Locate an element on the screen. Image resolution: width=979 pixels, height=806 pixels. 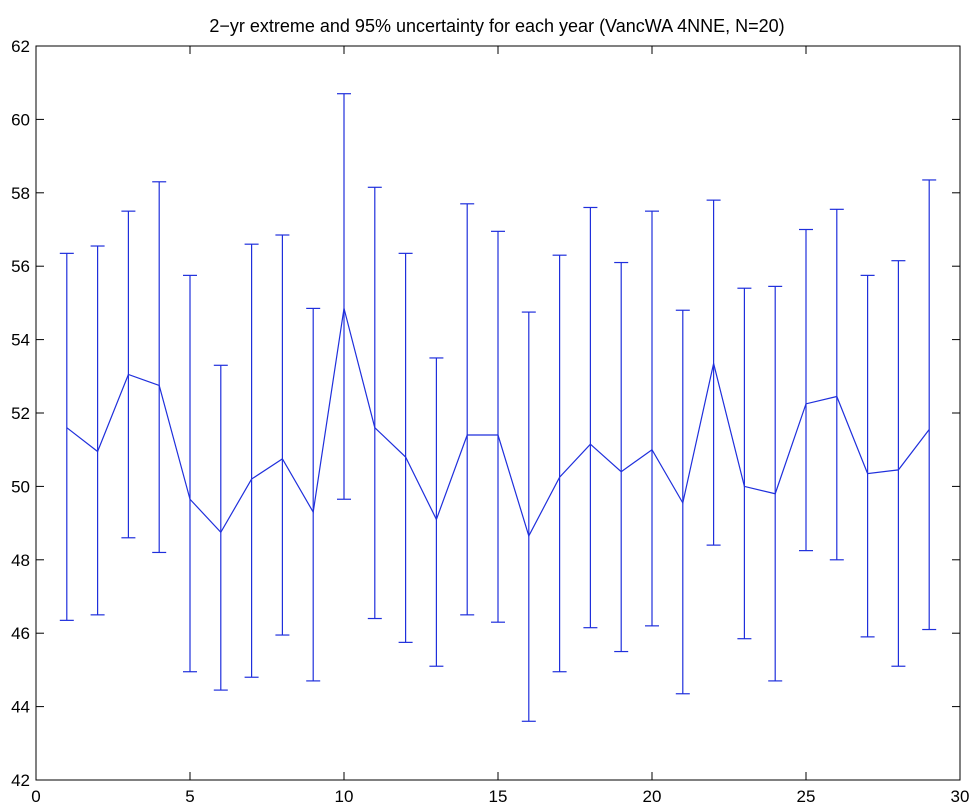
x-tick-label: 20 is located at coordinates (652, 796).